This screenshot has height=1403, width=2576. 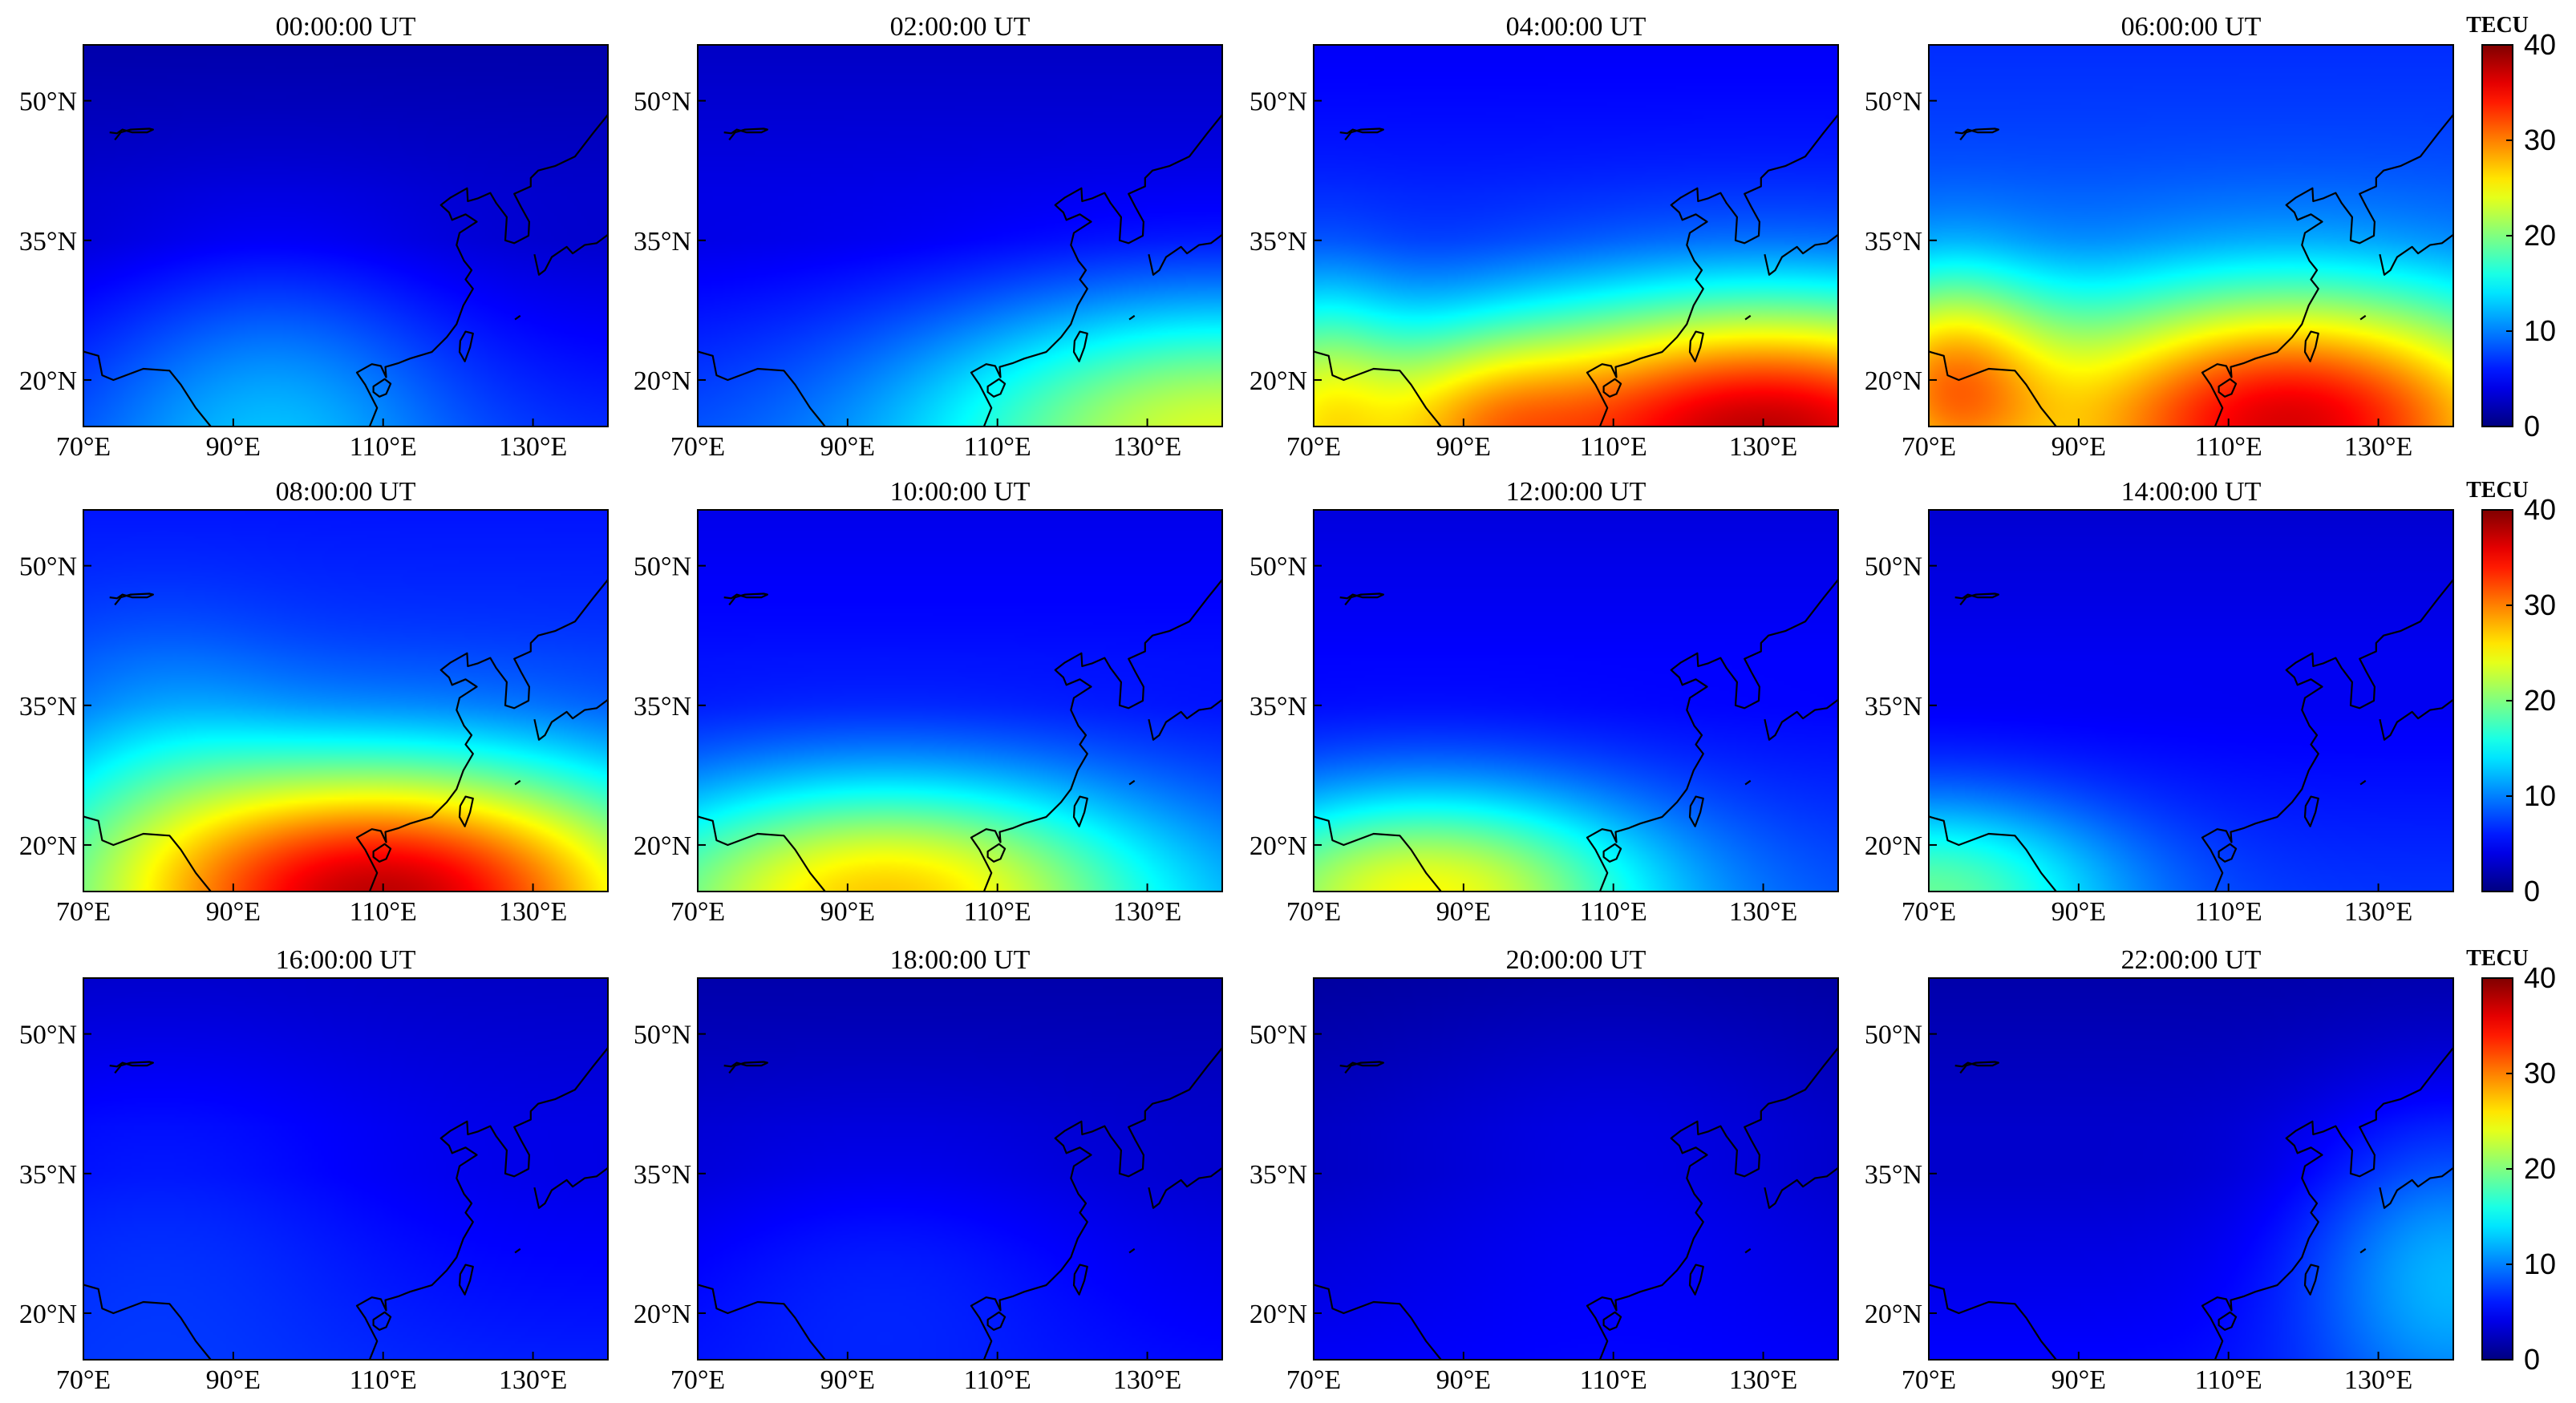 I want to click on panel-title: 18:00:00 UT, so click(x=960, y=960).